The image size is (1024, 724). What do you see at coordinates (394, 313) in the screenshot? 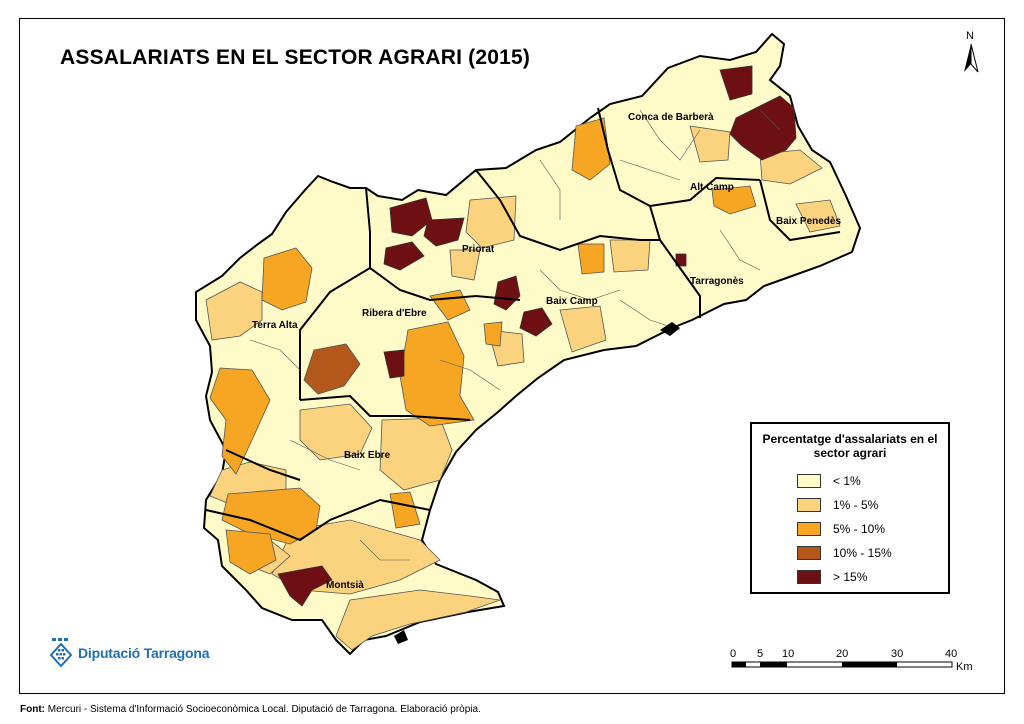
I see `region-label-ribera: Ribera d'Ebre` at bounding box center [394, 313].